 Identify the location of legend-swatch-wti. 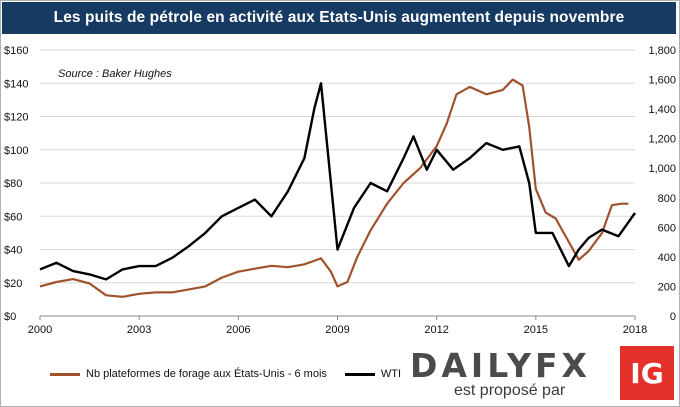
(359, 374).